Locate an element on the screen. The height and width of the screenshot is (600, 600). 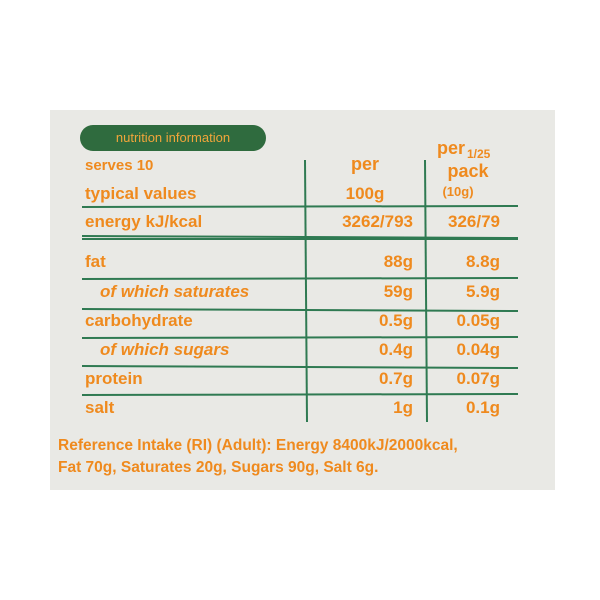
row-label: protein is located at coordinates (114, 378).